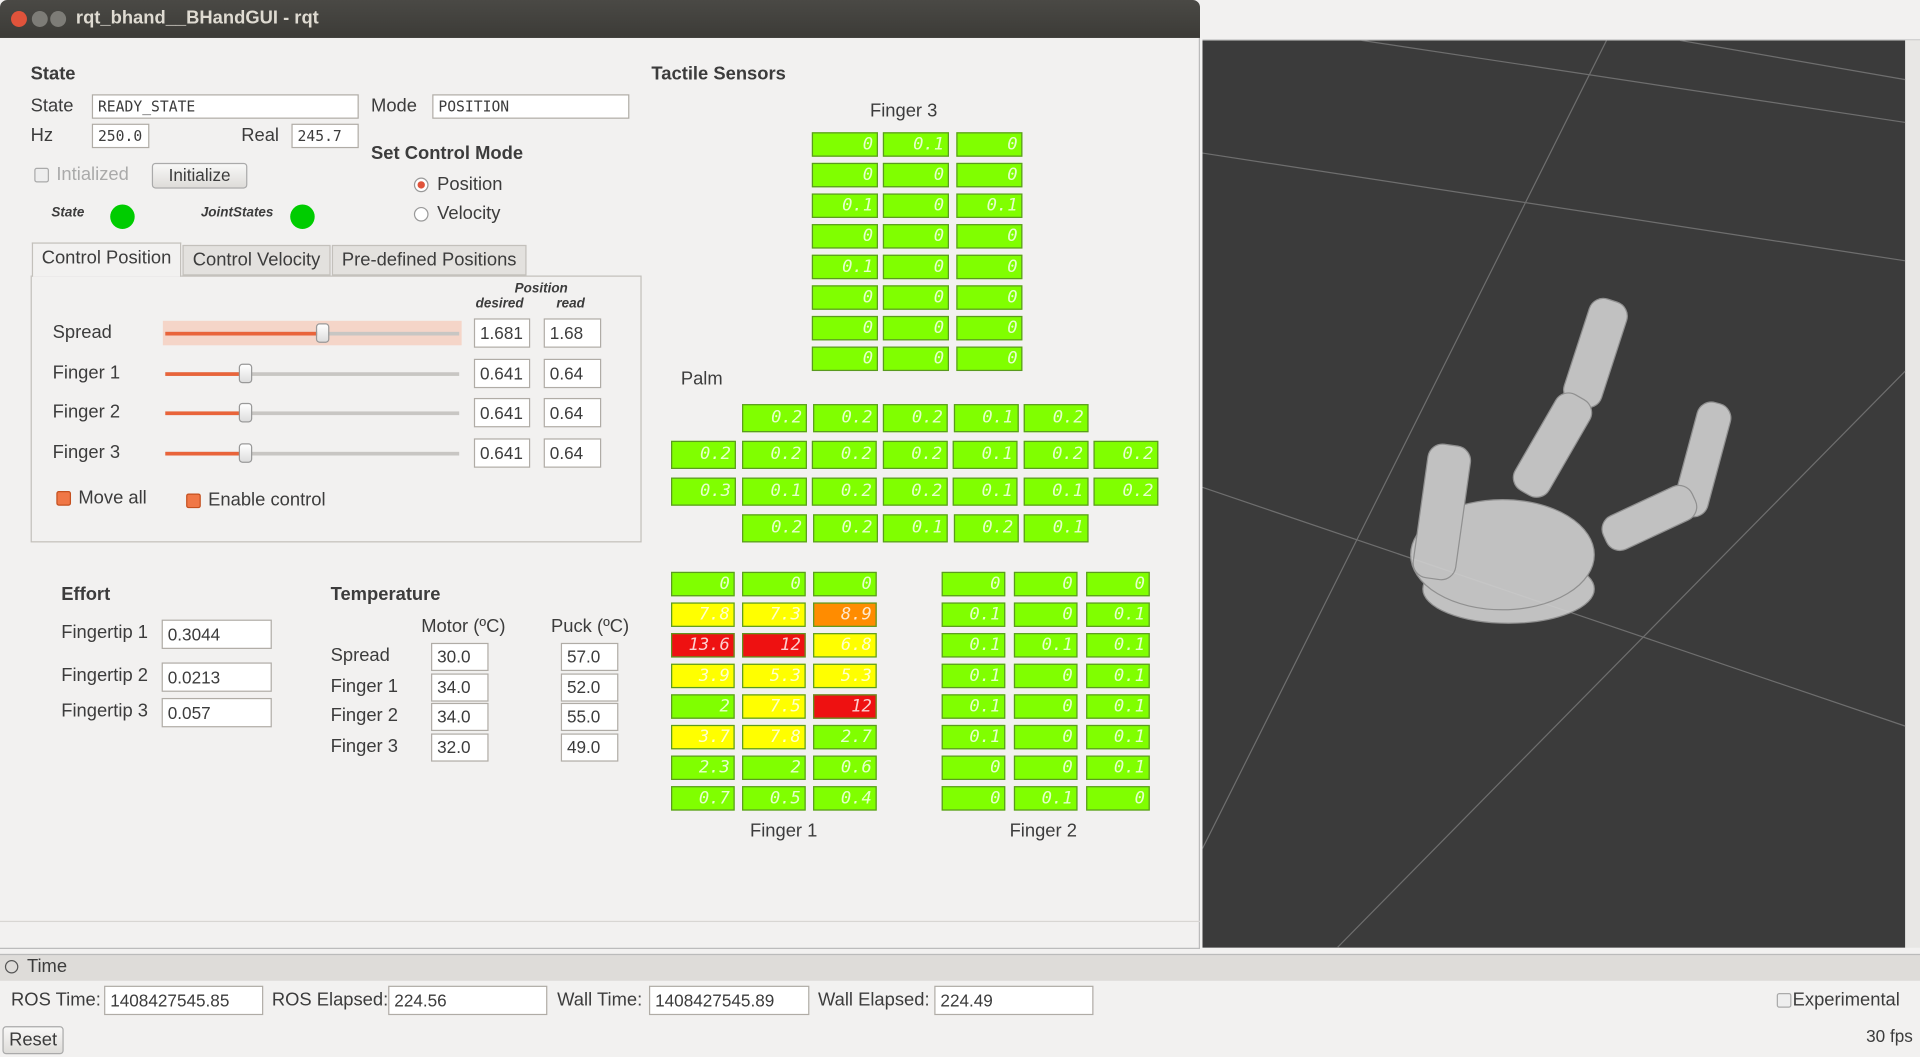  Describe the element at coordinates (460, 657) in the screenshot. I see `number-field: 30.0` at that location.